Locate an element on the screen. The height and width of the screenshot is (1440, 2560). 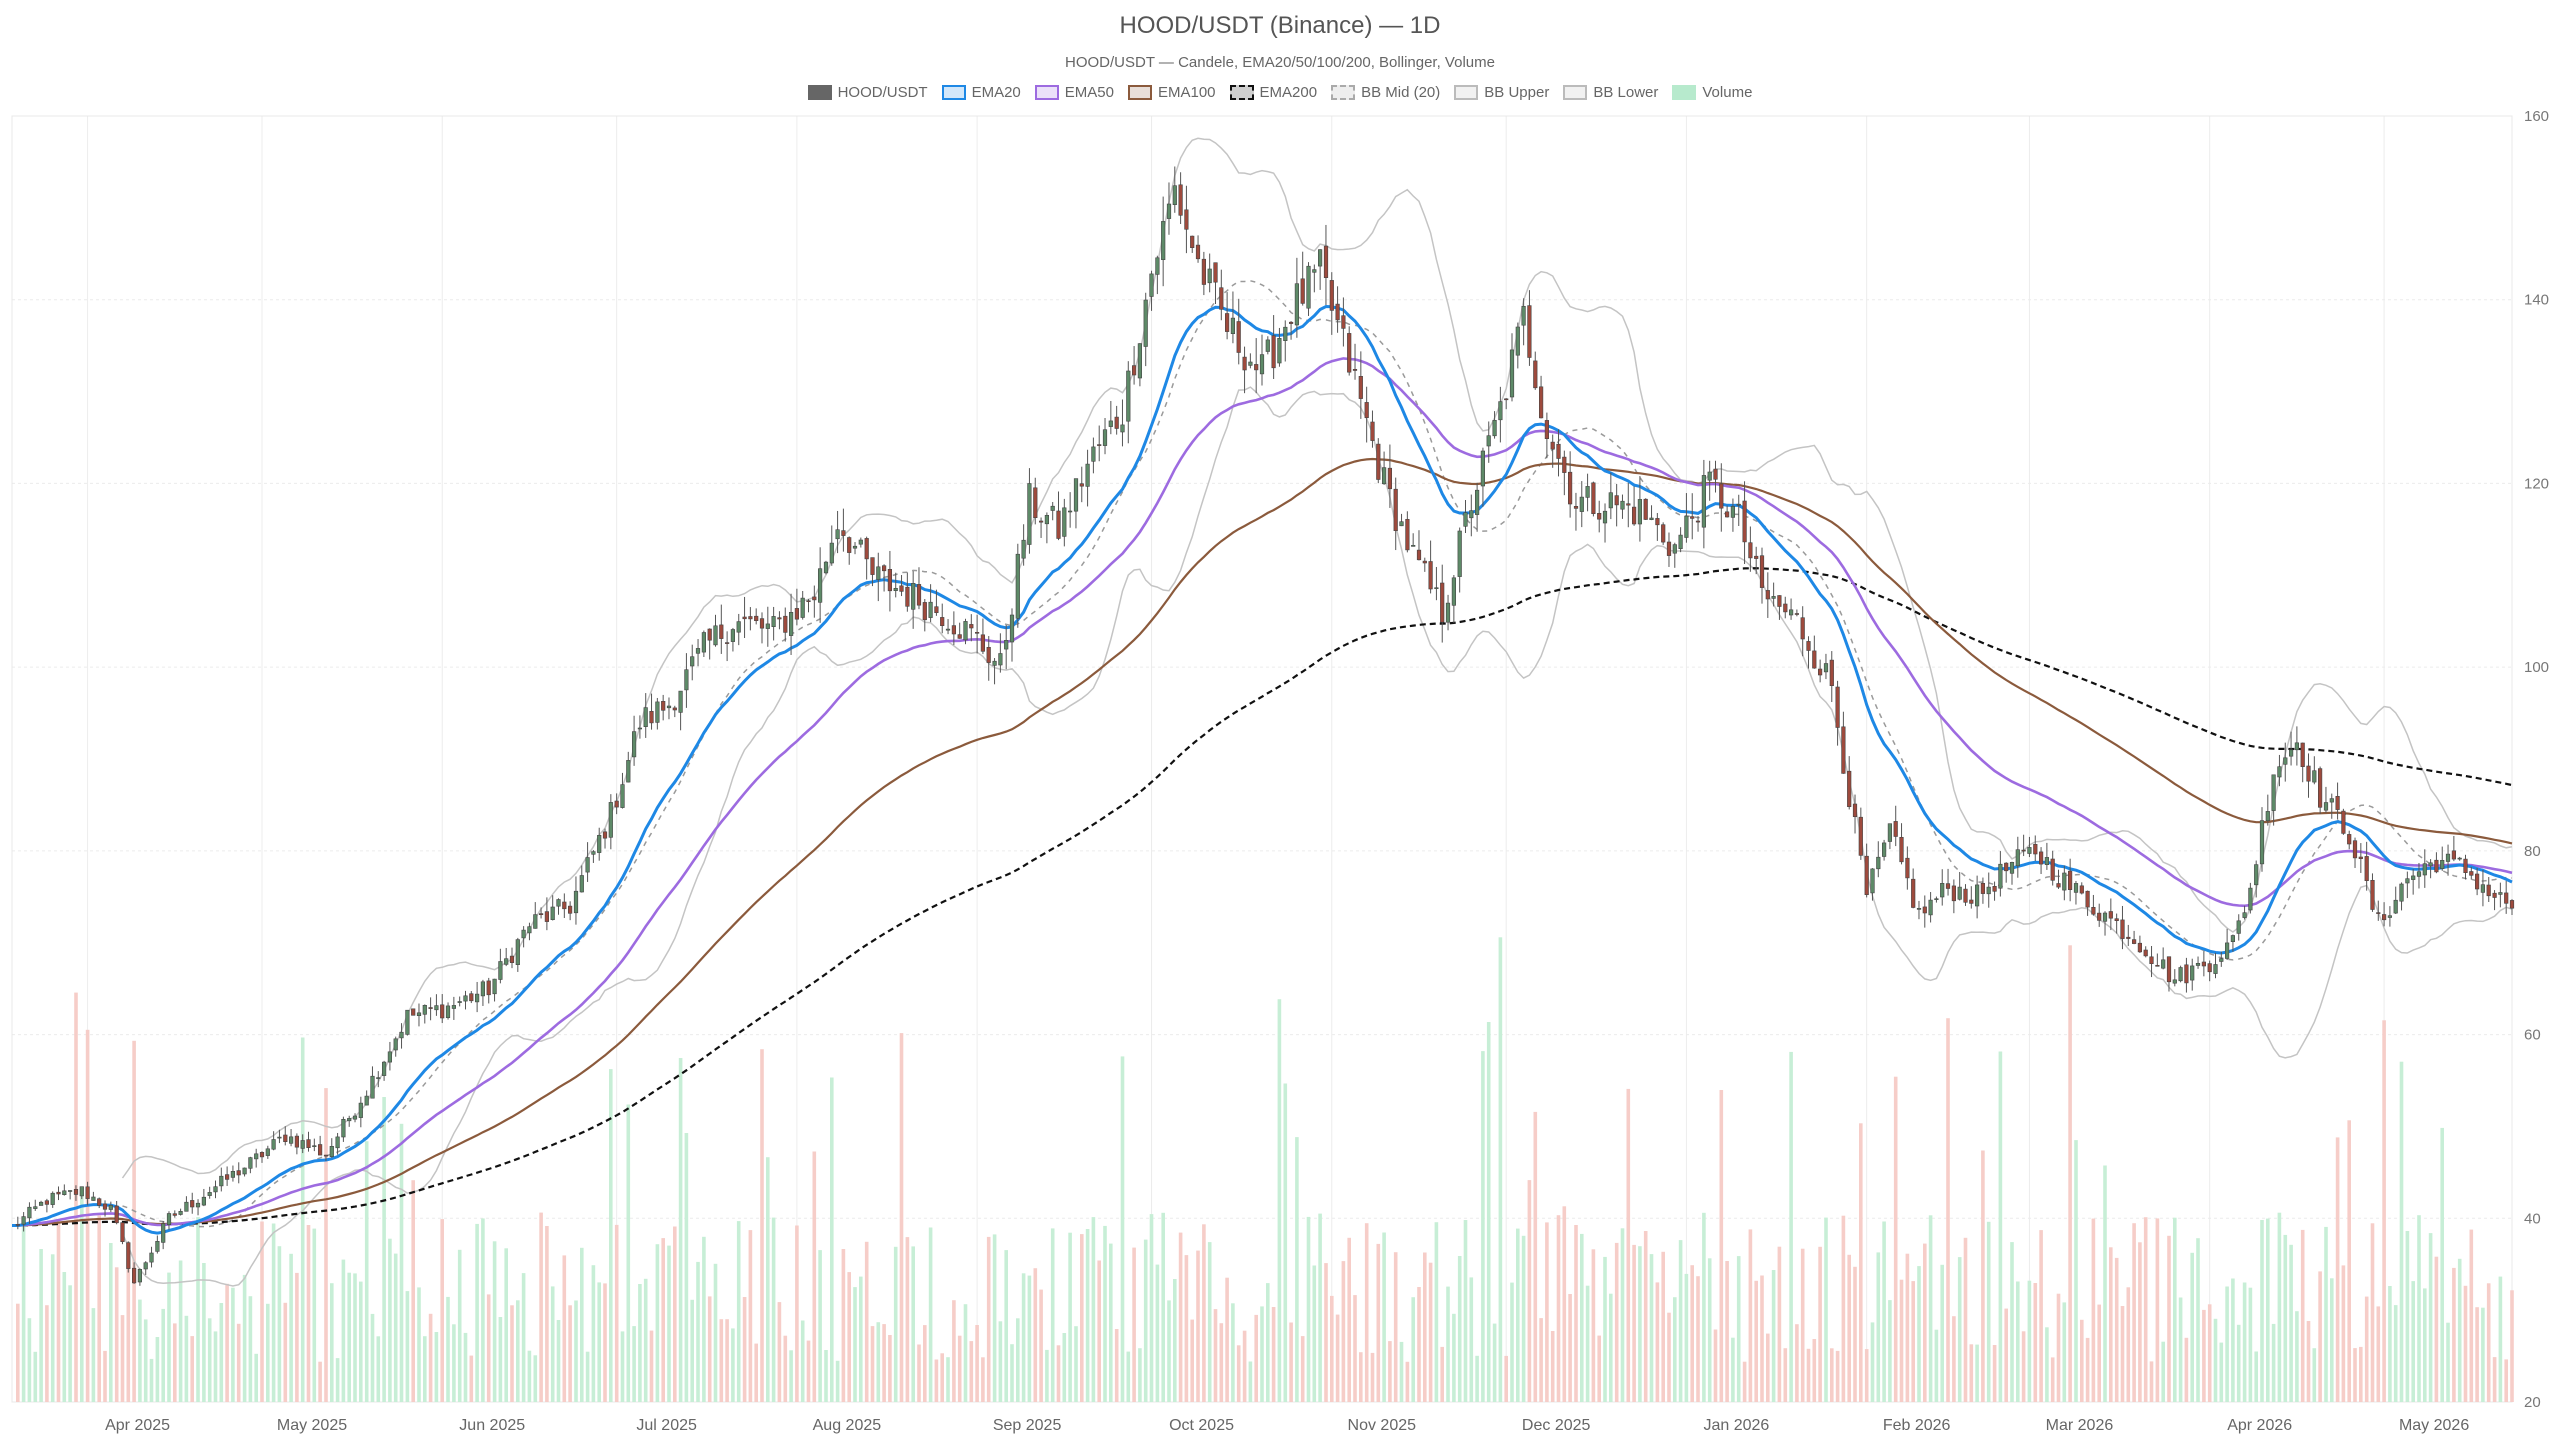
legend-item-ema50: EMA50 is located at coordinates (1074, 92).